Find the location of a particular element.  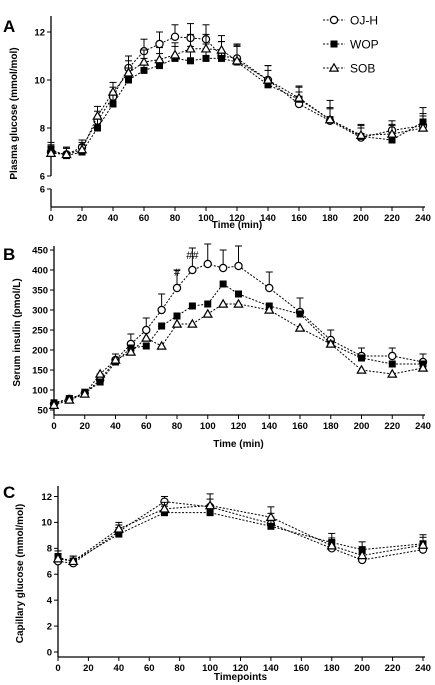

y-tick-label: 450 is located at coordinates (40, 250).